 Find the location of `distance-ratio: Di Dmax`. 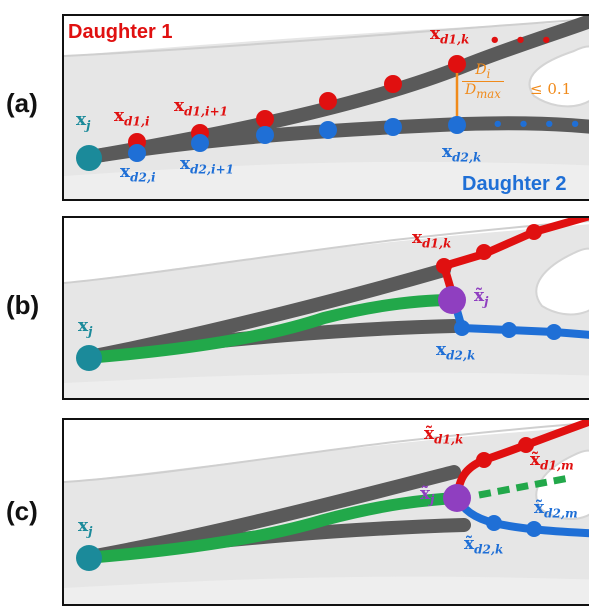

distance-ratio: Di Dmax is located at coordinates (483, 81).